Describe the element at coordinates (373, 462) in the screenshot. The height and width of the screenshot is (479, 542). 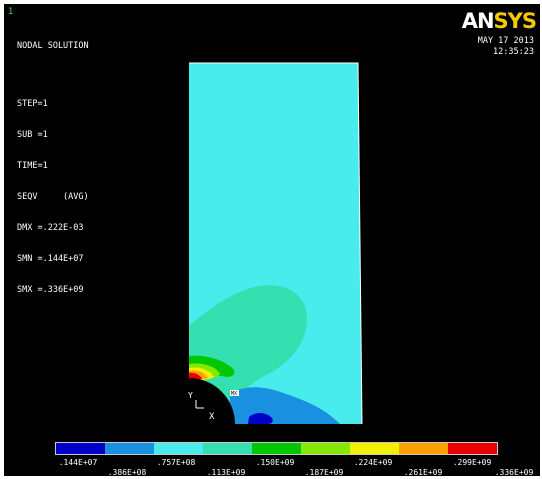
I see `legend-label-top: .224E+09` at that location.